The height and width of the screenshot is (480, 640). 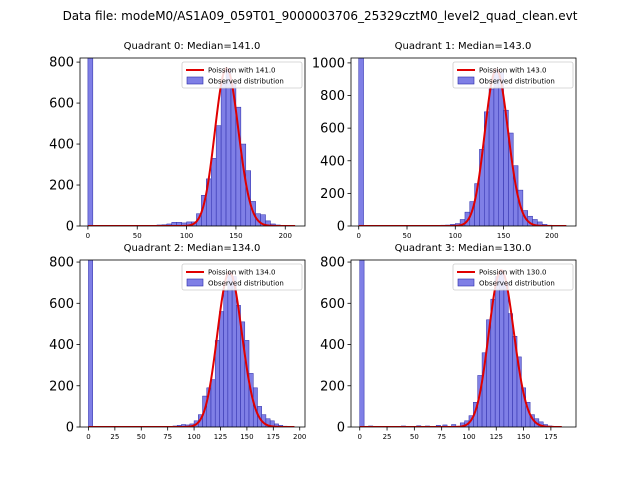 What do you see at coordinates (114, 437) in the screenshot?
I see `x-tick-label: 25` at bounding box center [114, 437].